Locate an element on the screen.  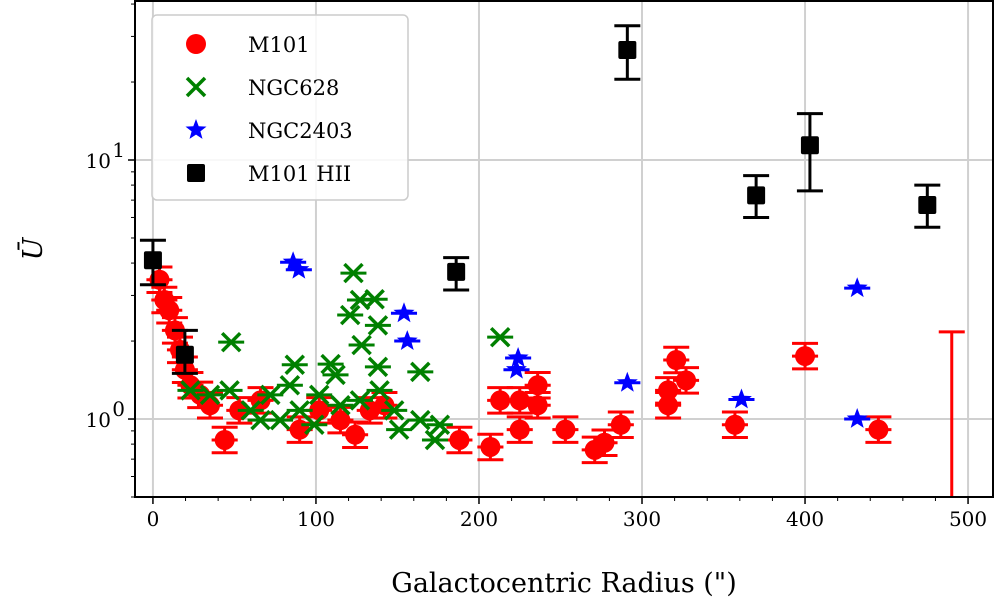
legend: M101 NGC628 NGC2403 M101 HII is located at coordinates (280, 107).